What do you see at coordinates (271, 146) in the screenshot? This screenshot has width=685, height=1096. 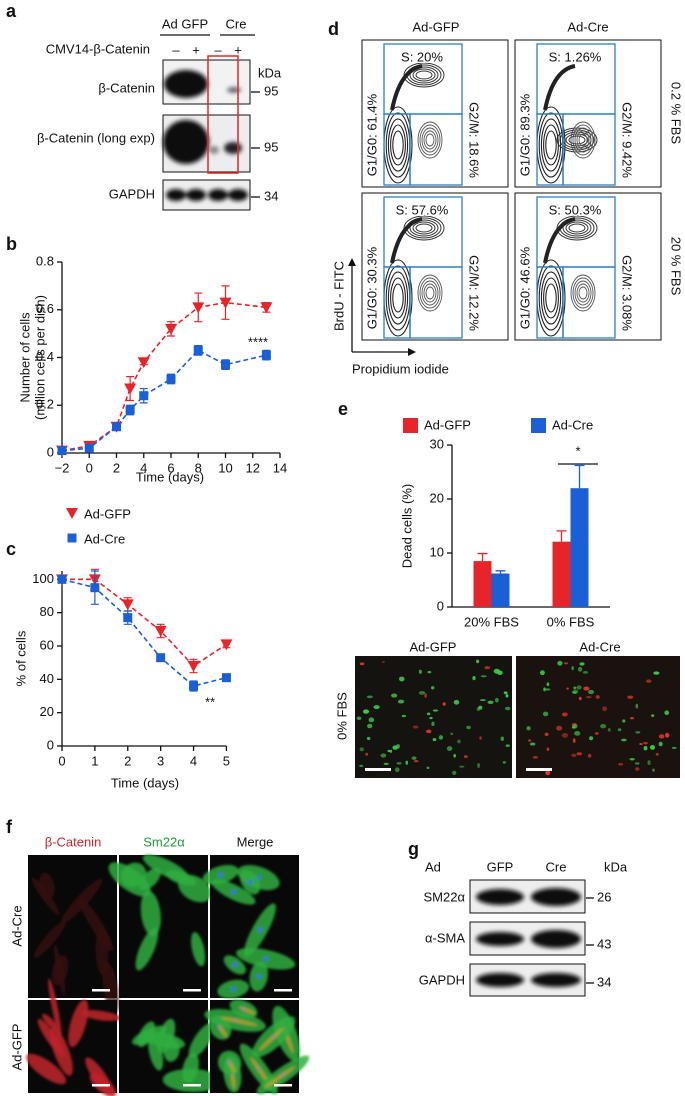 I see `size-label: 95` at bounding box center [271, 146].